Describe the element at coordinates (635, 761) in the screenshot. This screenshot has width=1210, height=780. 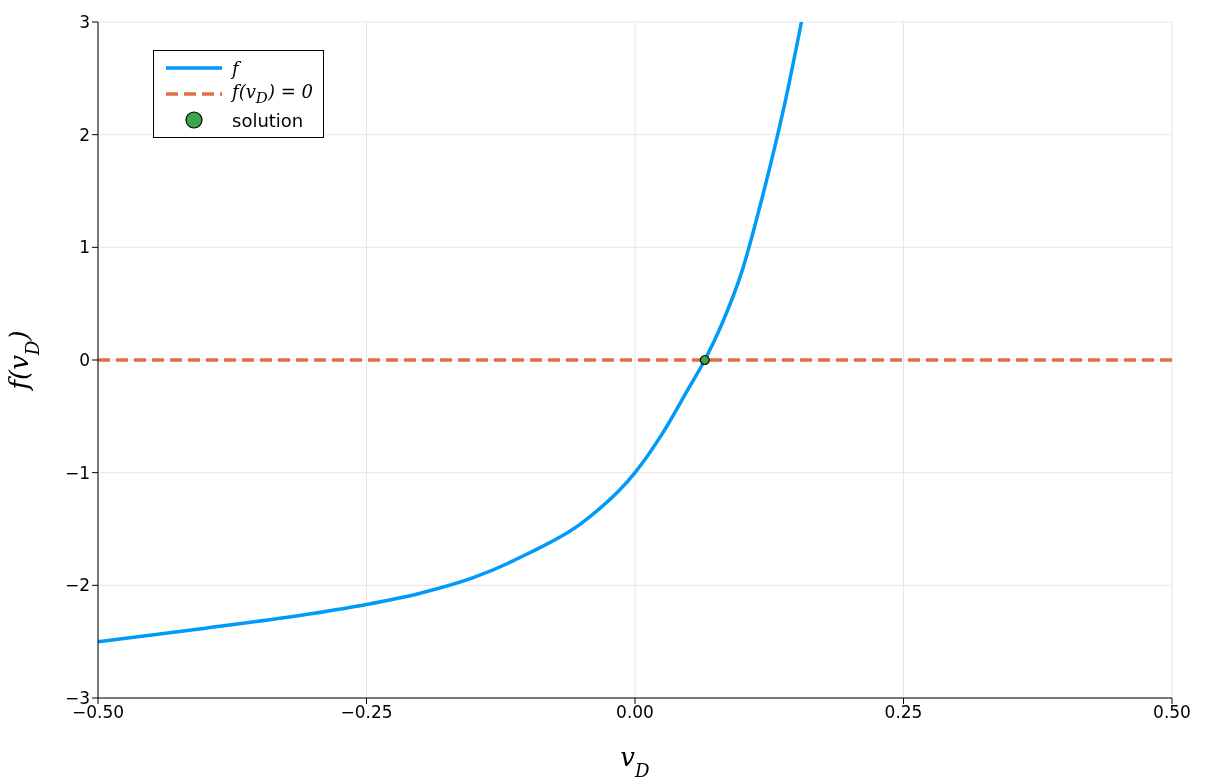
I see `x-axis-title: v$_{D}$` at that location.